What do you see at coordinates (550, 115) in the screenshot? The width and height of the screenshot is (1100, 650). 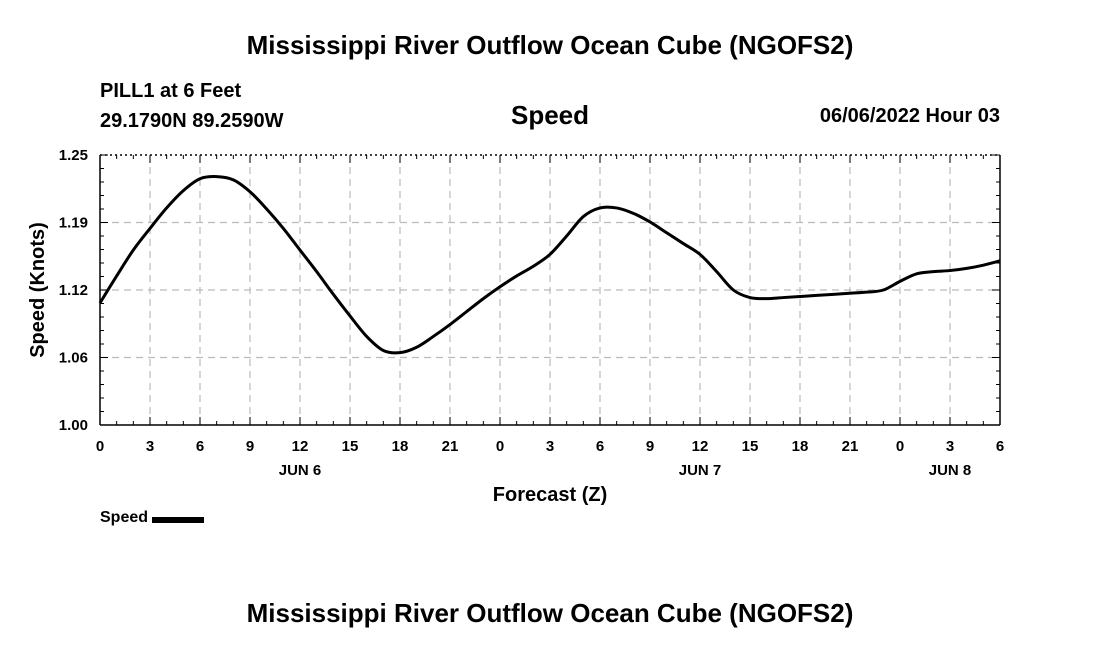 I see `chart-subtitle: Speed` at bounding box center [550, 115].